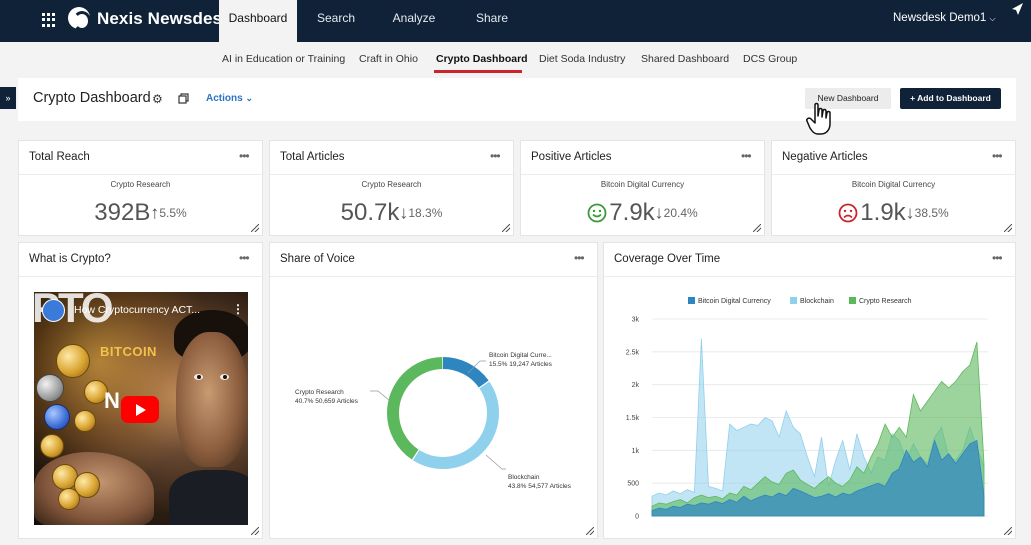  What do you see at coordinates (597, 213) in the screenshot?
I see `smiley-face-icon` at bounding box center [597, 213].